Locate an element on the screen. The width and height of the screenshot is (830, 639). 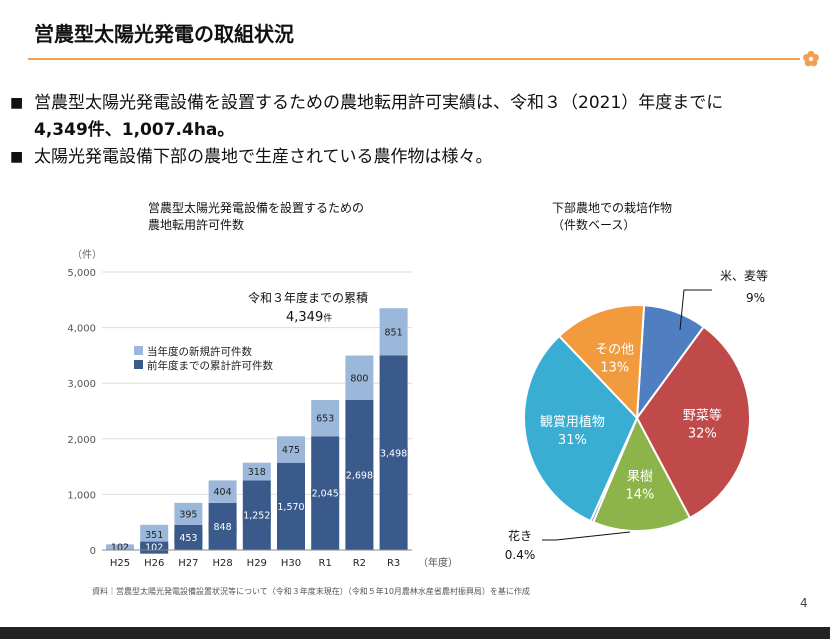
y-tick-label: 3,000 is located at coordinates (81, 384).